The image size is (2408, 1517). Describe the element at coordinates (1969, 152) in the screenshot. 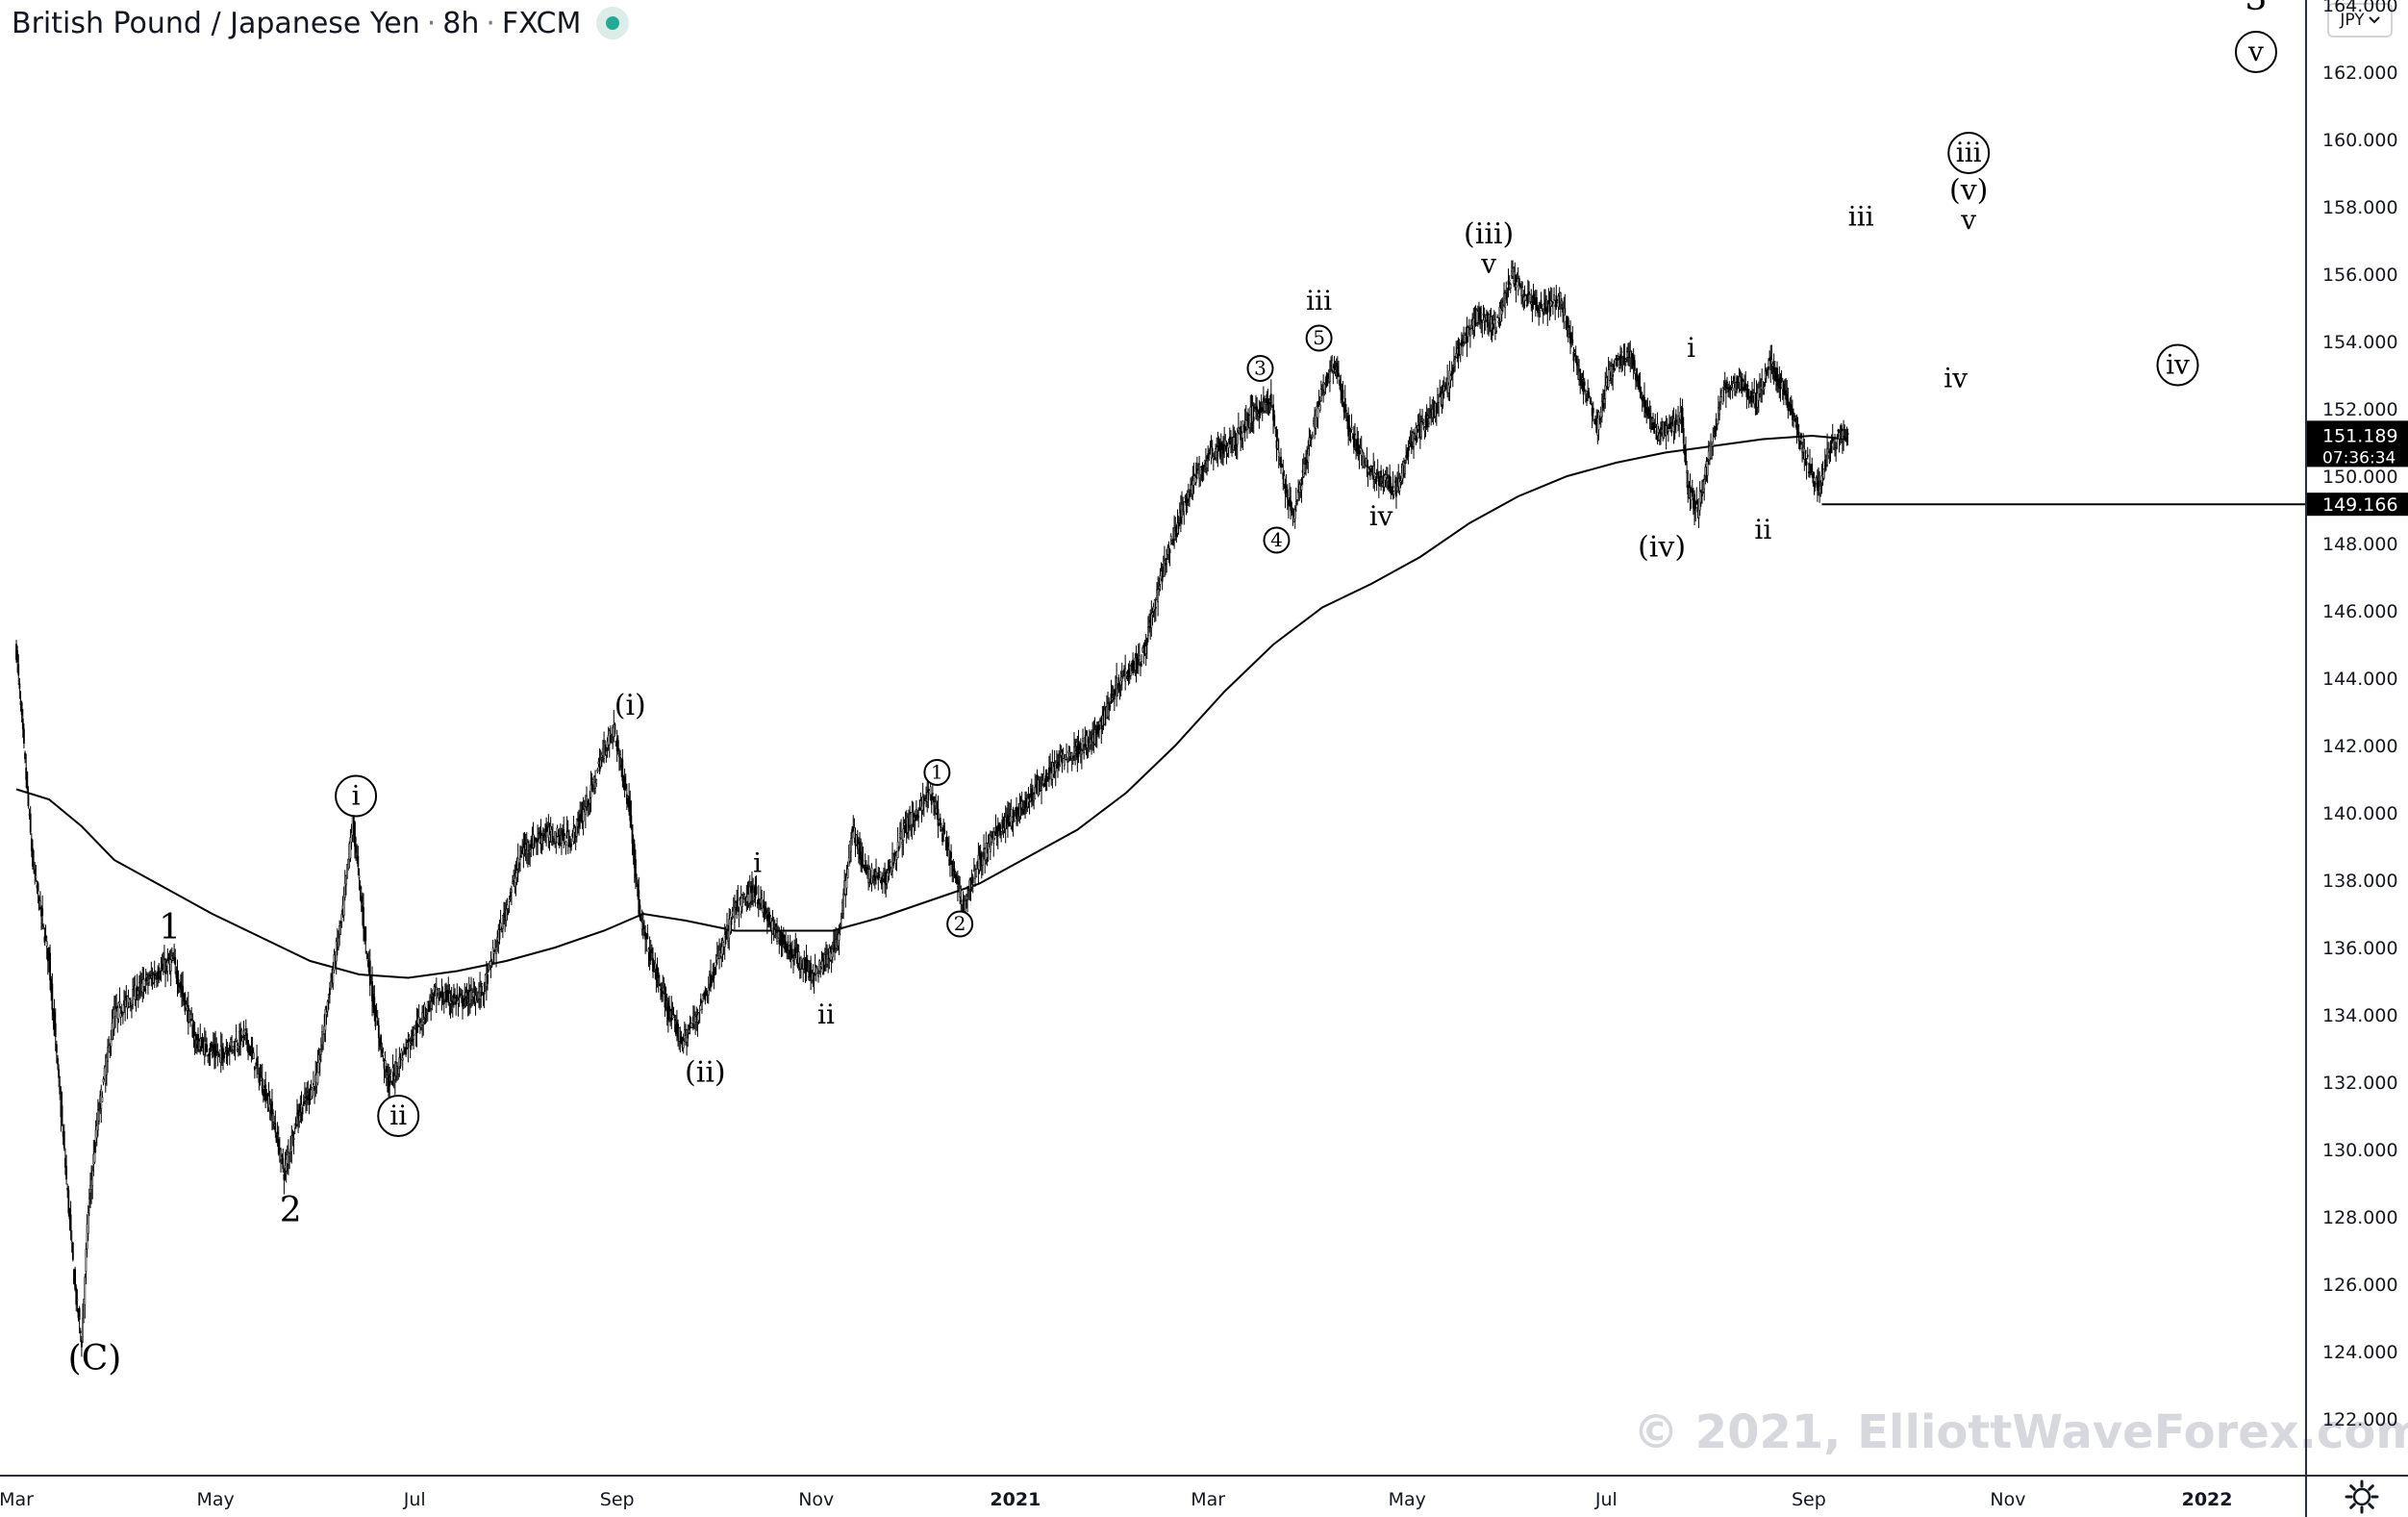

I see `wave-label-text: iii` at that location.